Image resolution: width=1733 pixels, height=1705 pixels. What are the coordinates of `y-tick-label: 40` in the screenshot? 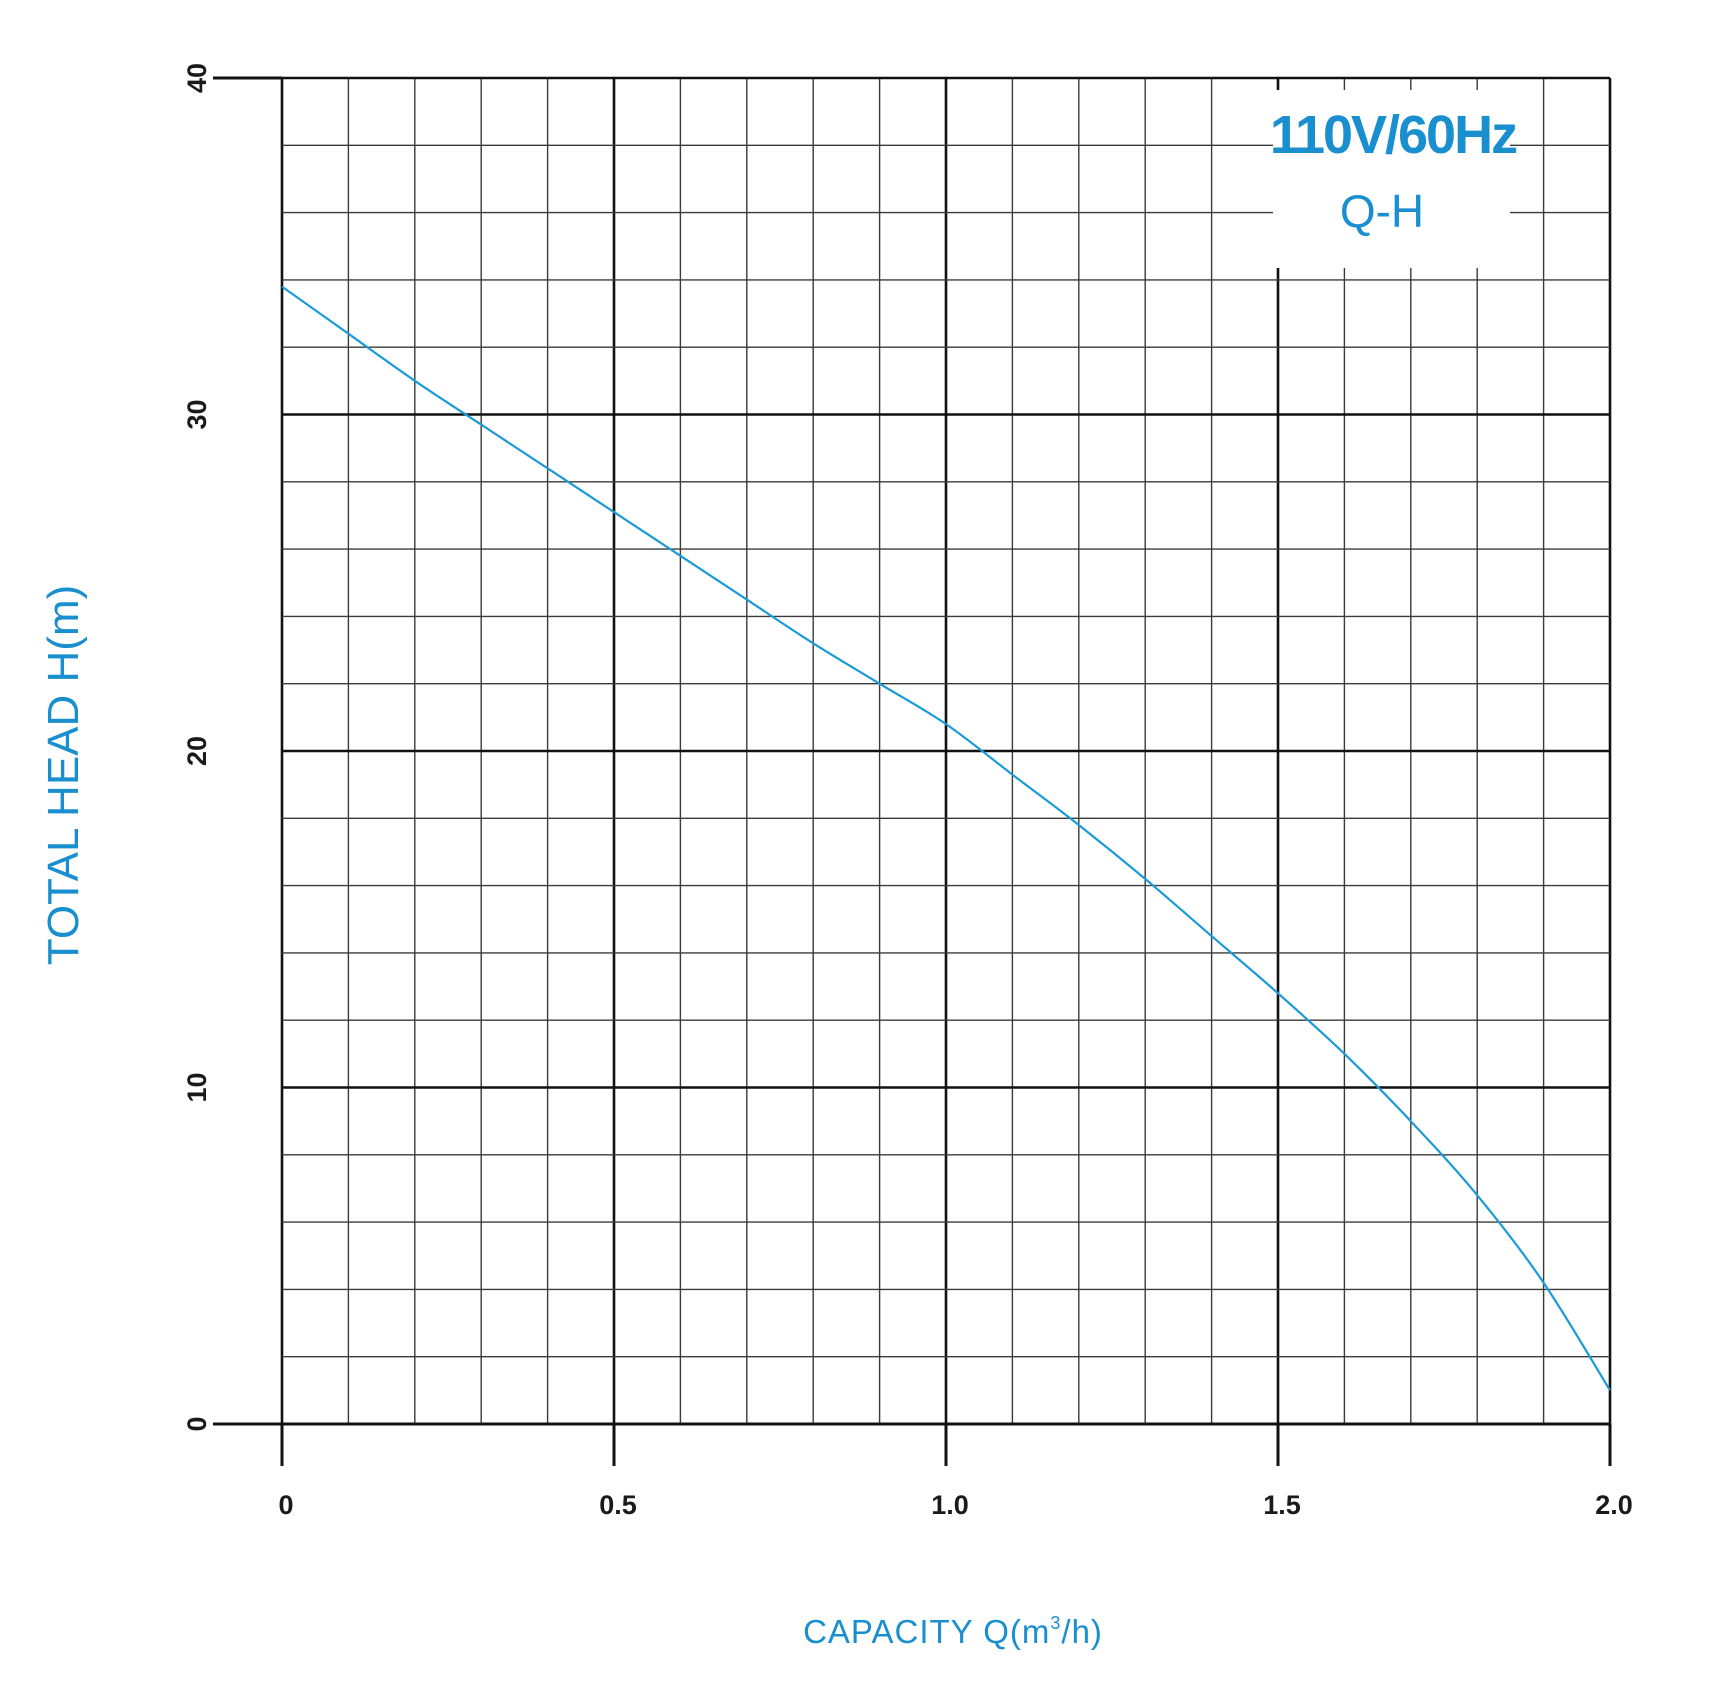 It's located at (197, 78).